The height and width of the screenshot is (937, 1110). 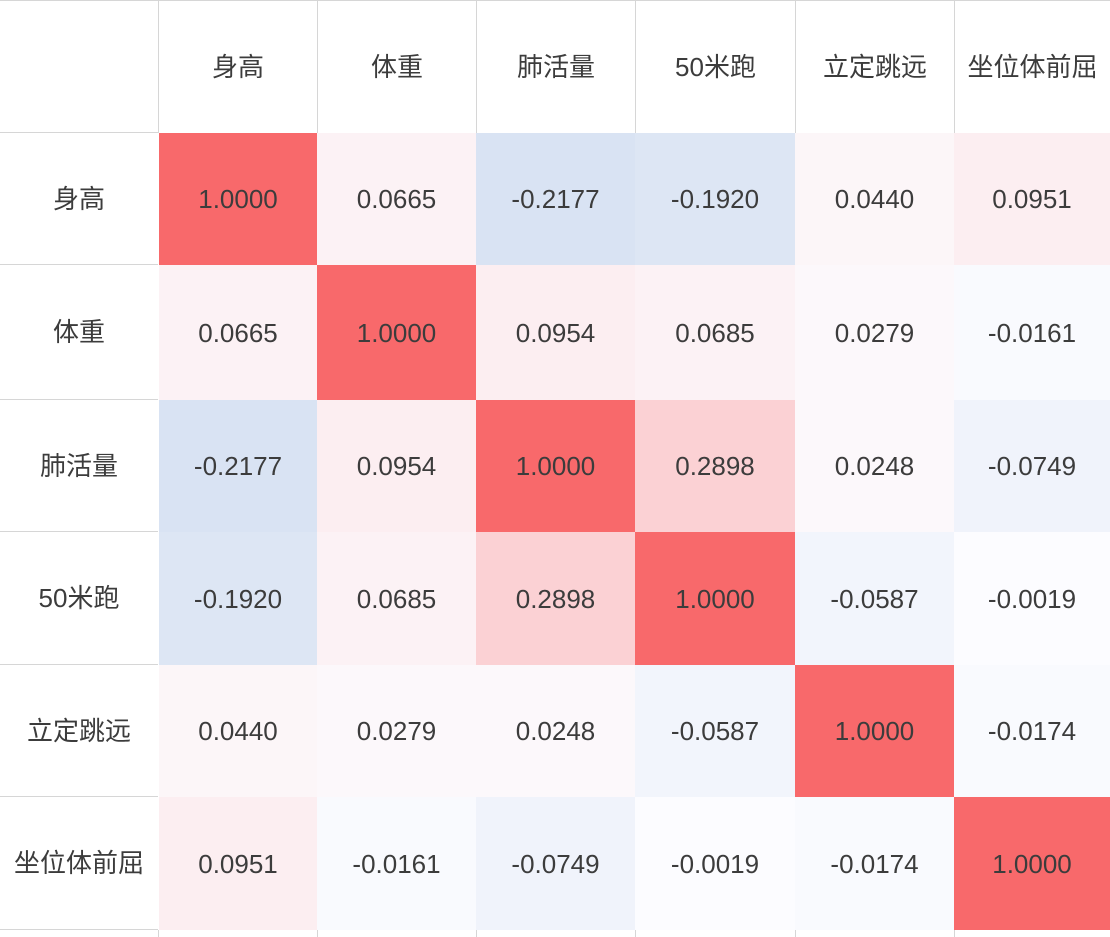 I want to click on column-header: 50米跑, so click(x=715, y=66).